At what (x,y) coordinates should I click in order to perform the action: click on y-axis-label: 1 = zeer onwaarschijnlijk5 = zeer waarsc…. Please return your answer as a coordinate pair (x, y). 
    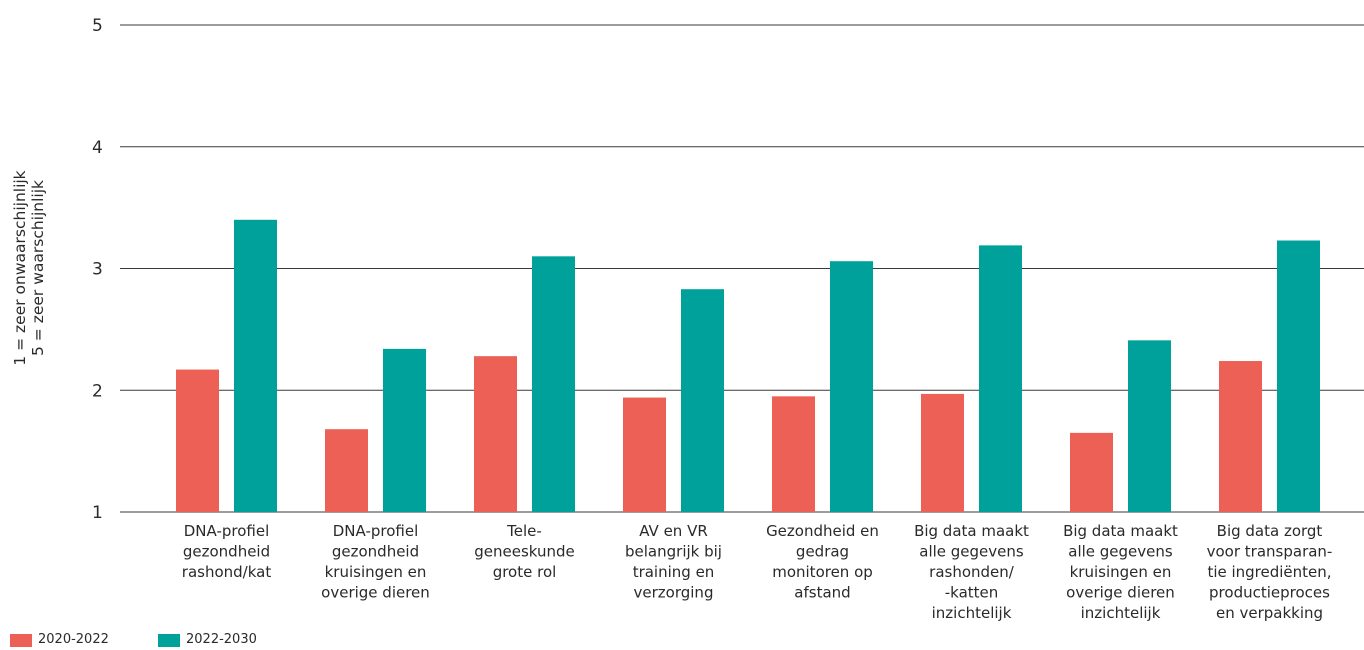
    Looking at the image, I should click on (29, 267).